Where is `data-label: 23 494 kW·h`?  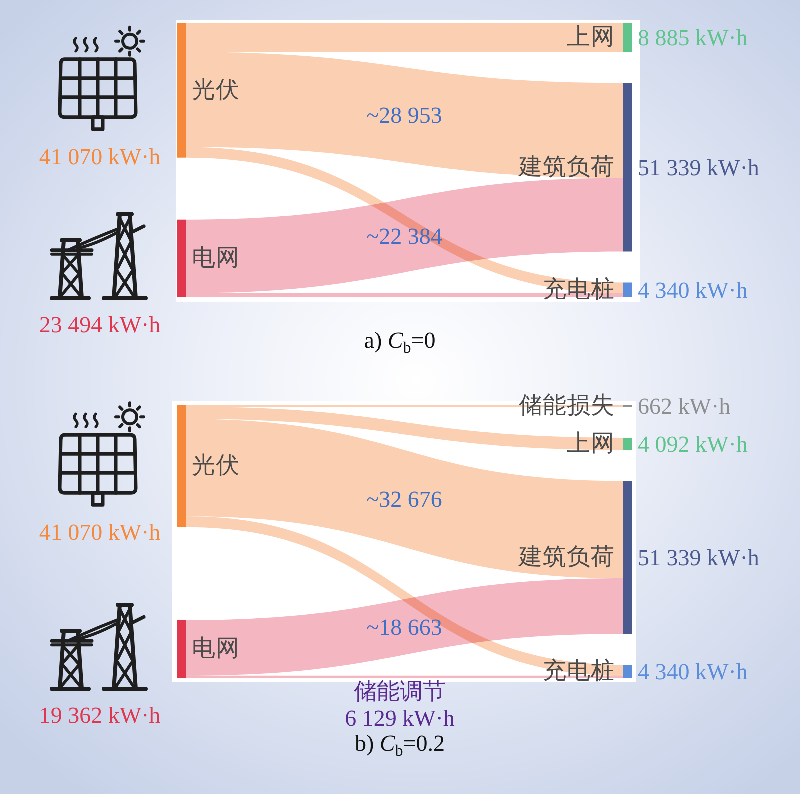 data-label: 23 494 kW·h is located at coordinates (100, 324).